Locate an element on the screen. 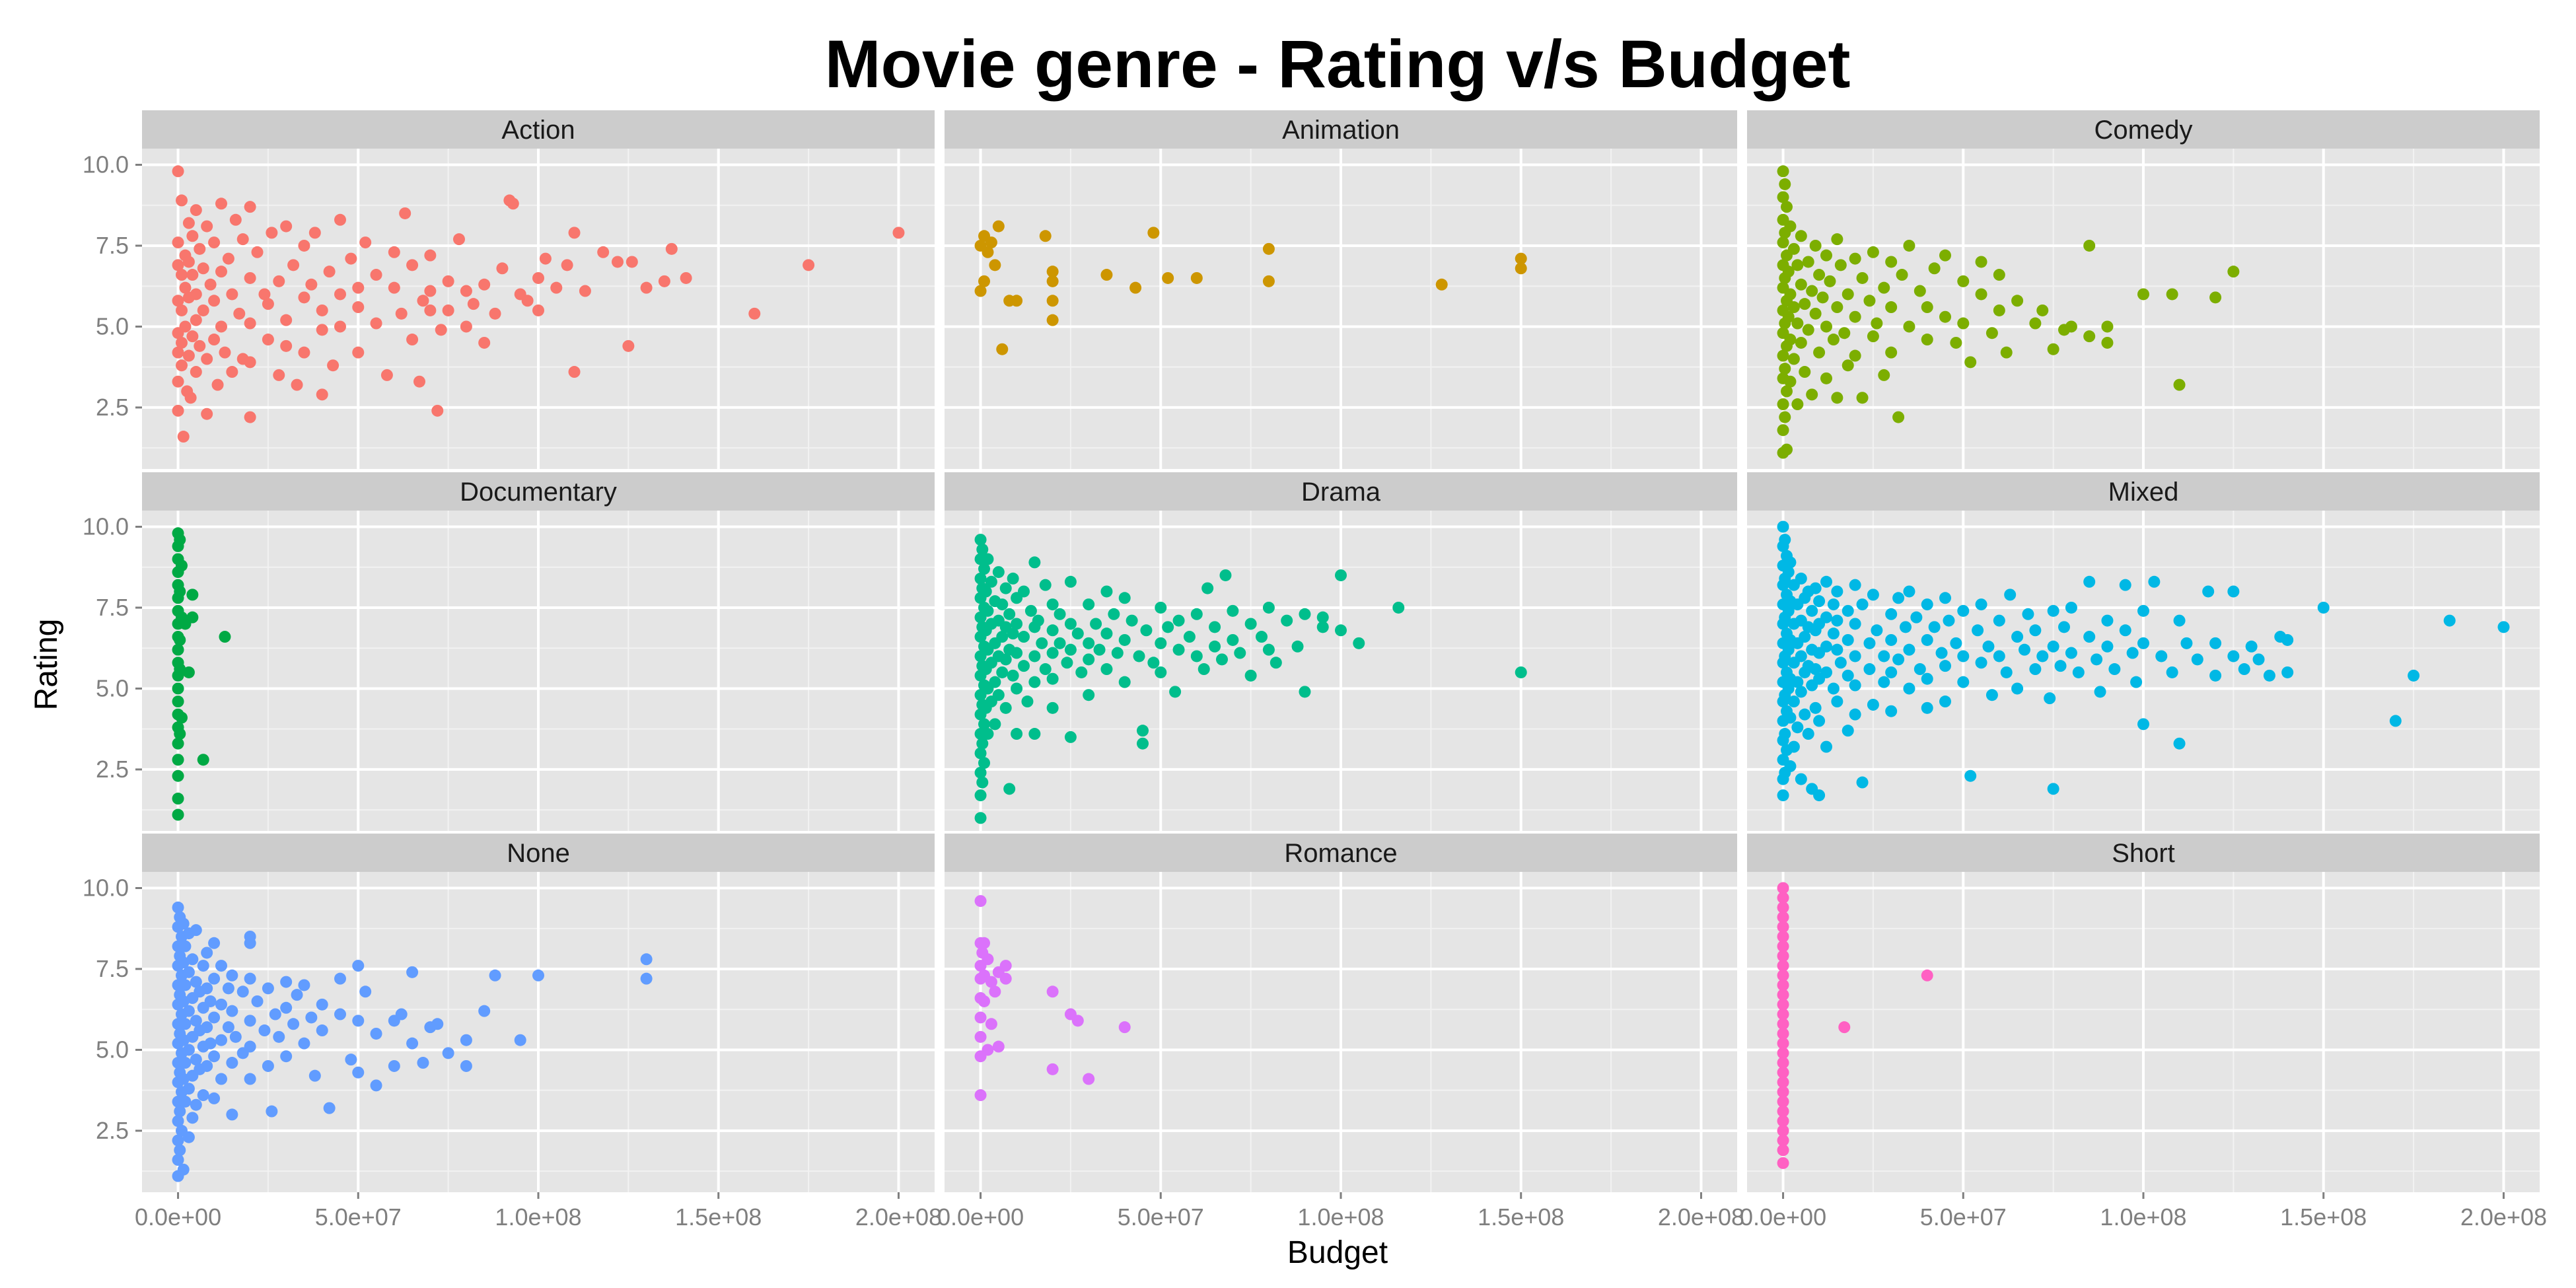 This screenshot has height=1288, width=2576. y-tick-label: 5.0 is located at coordinates (113, 1049).